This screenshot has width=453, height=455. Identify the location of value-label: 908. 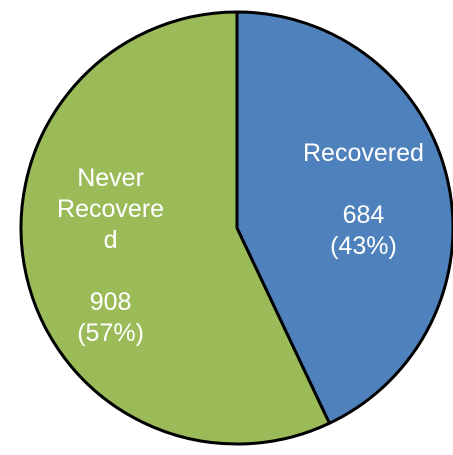
(110, 302).